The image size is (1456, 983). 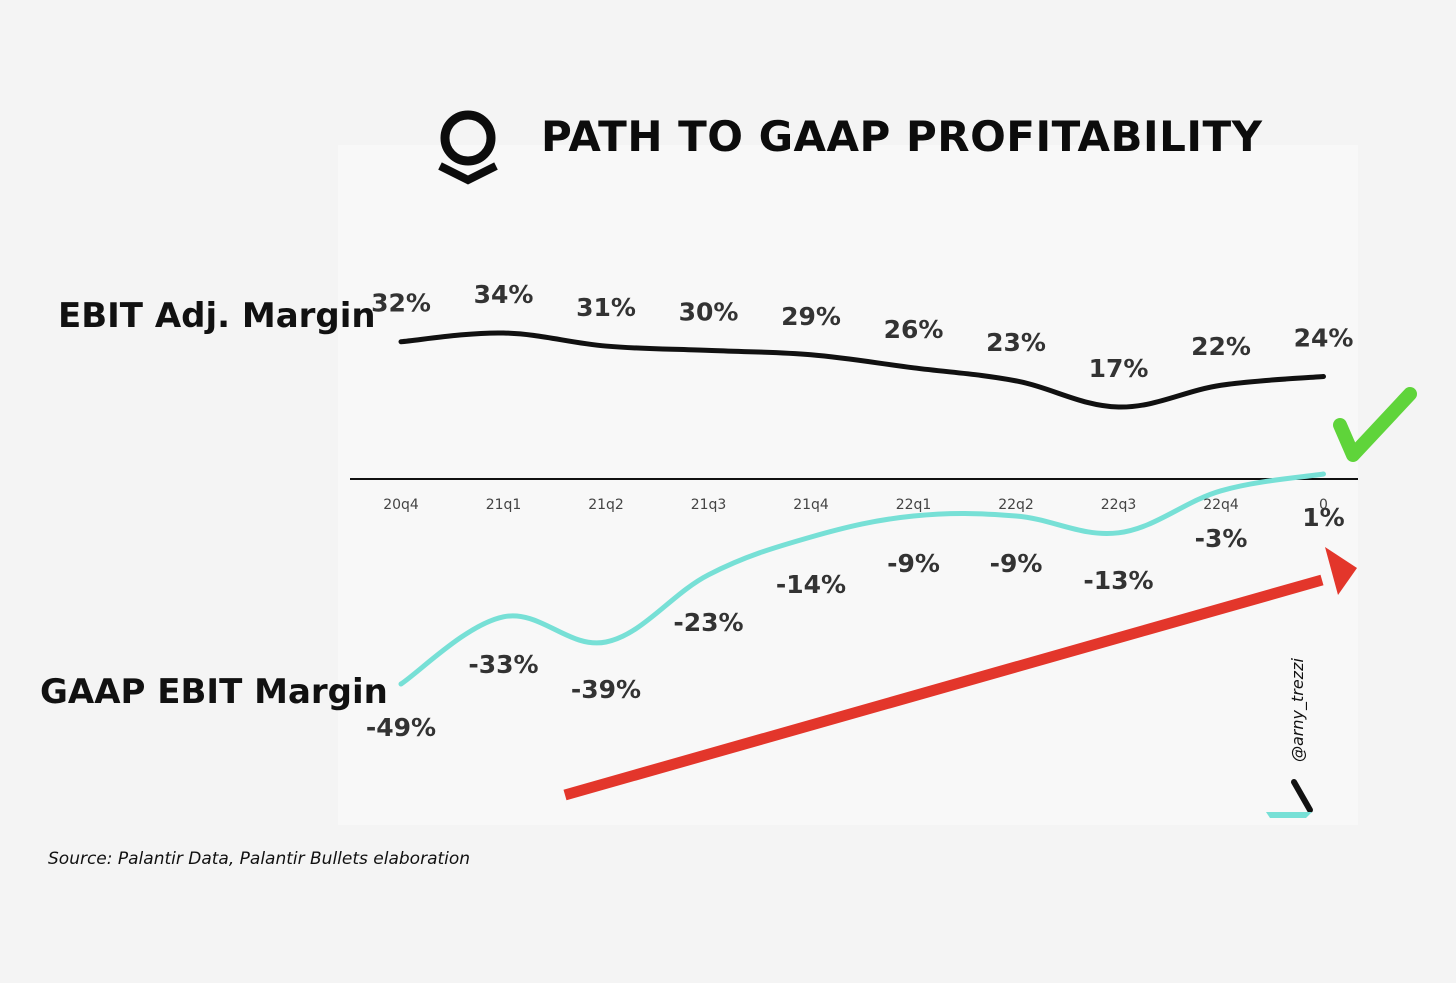 What do you see at coordinates (811, 505) in the screenshot?
I see `x-tick-label: 21q4` at bounding box center [811, 505].